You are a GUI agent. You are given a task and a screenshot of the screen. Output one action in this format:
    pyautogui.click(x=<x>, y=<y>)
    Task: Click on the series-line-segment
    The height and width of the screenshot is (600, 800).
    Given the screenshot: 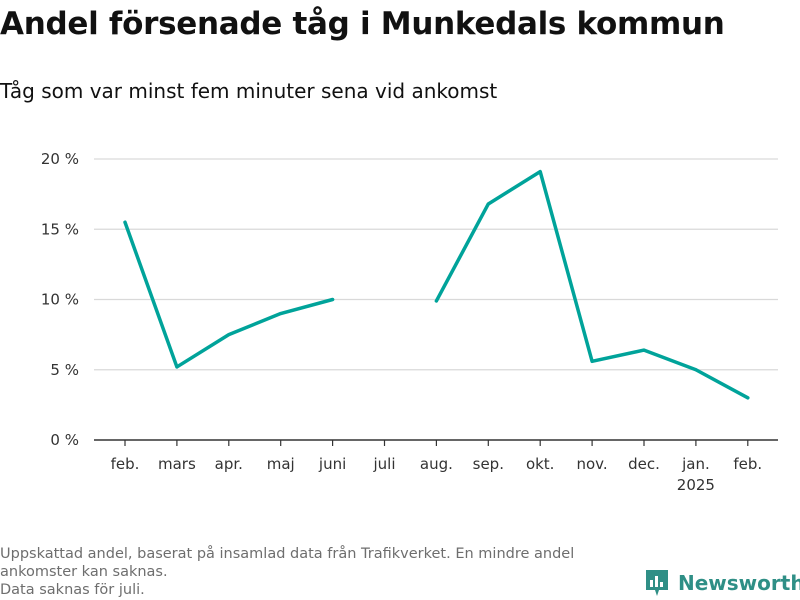 What is the action you would take?
    pyautogui.click(x=229, y=294)
    